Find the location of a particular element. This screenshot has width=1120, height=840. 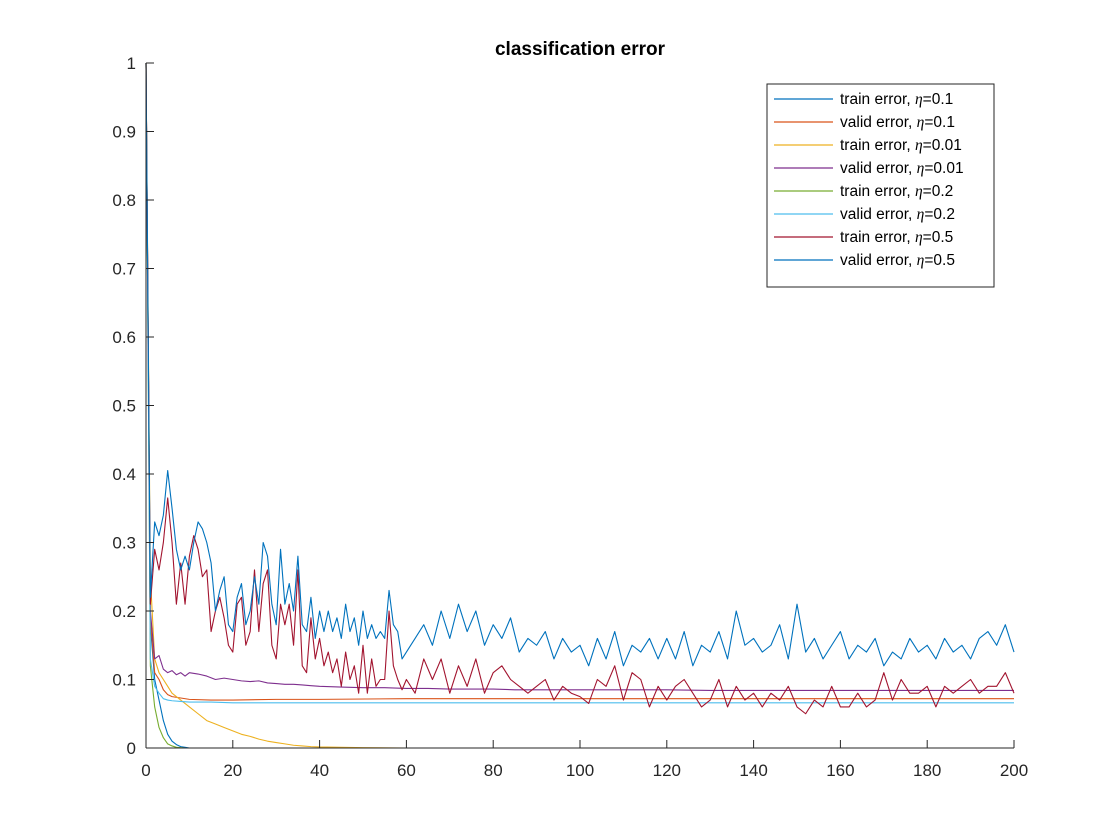

y-tick-label: 0.1 is located at coordinates (124, 680).